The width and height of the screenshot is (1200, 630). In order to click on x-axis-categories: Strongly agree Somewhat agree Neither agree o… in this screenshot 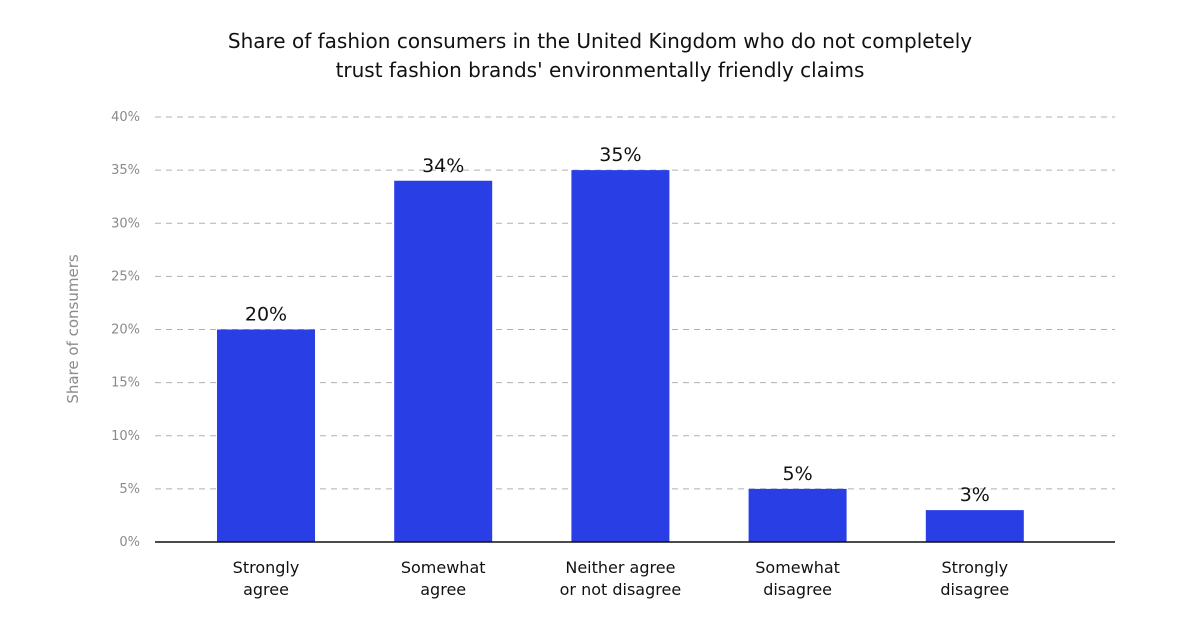, I will do `click(621, 578)`.